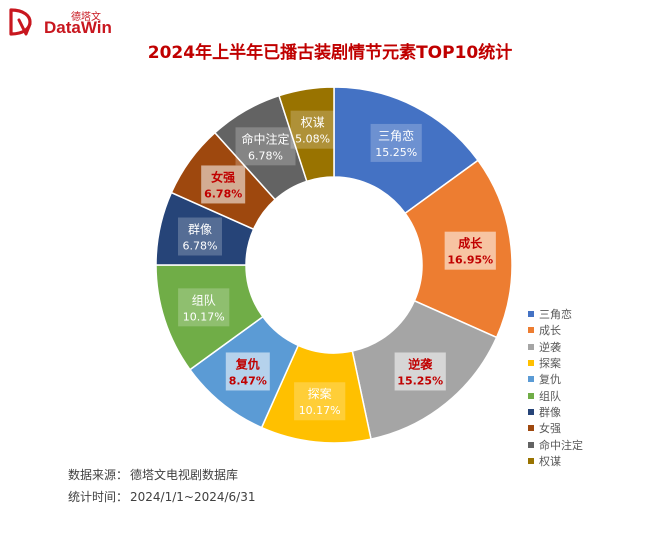  I want to click on legend-label: 探案, so click(550, 364).